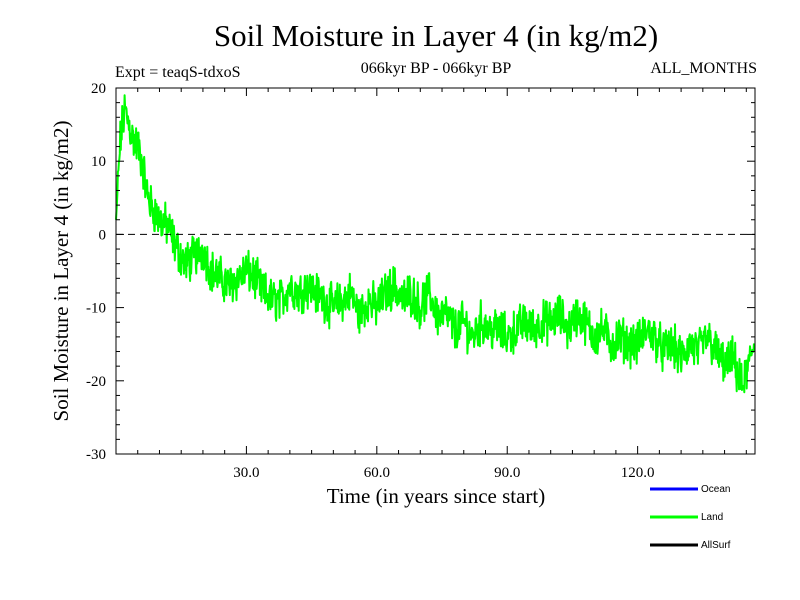 This screenshot has width=800, height=600. What do you see at coordinates (436, 68) in the screenshot?
I see `period-label: 066kyr BP - 066kyr BP` at bounding box center [436, 68].